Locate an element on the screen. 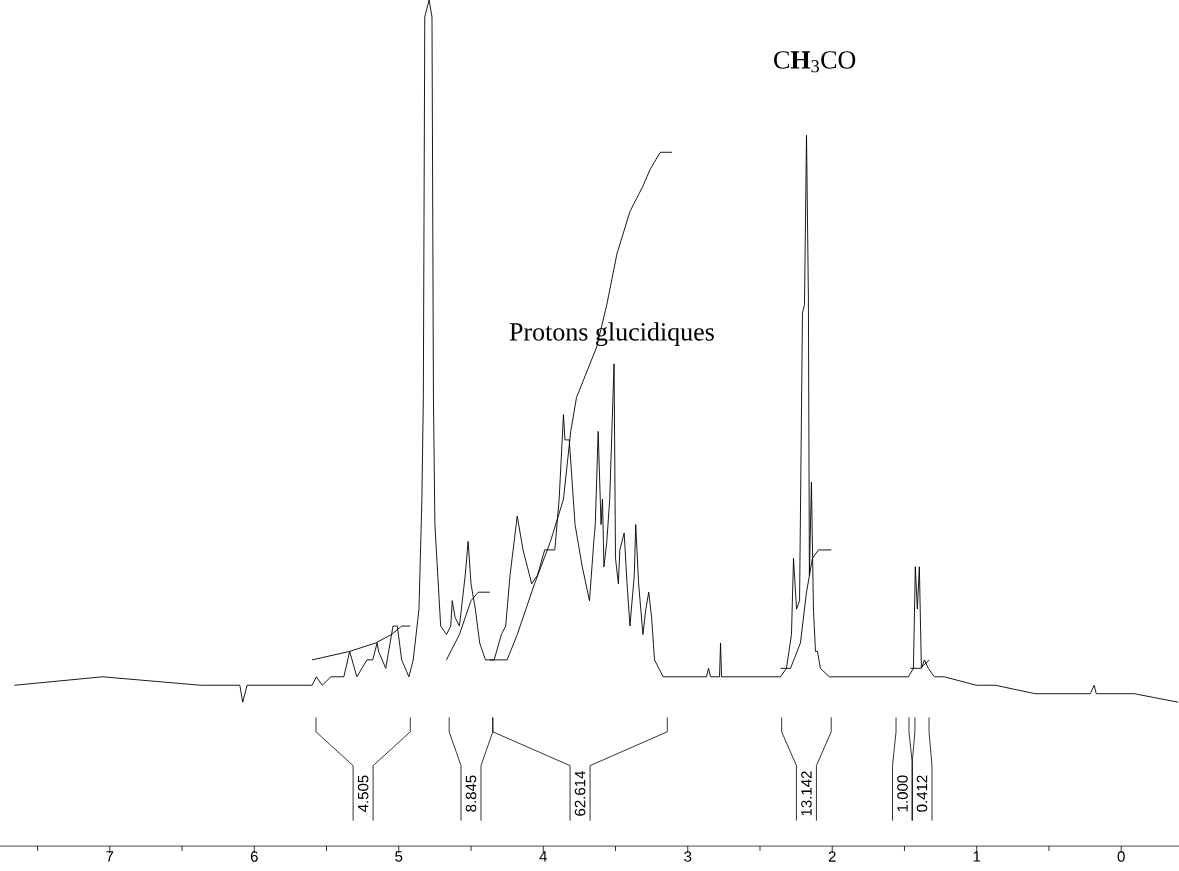 The image size is (1179, 871). annotation: 8.845 is located at coordinates (471, 793).